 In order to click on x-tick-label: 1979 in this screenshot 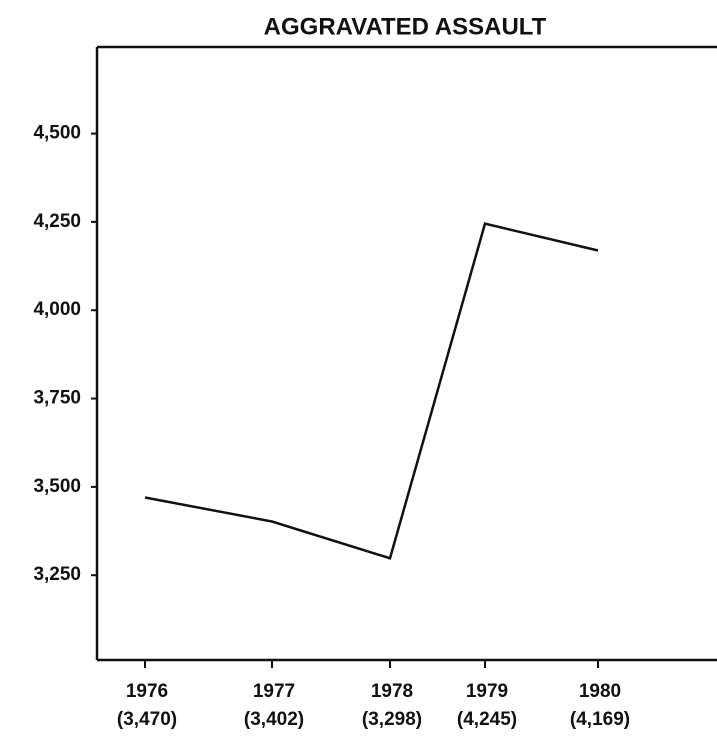, I will do `click(487, 691)`.